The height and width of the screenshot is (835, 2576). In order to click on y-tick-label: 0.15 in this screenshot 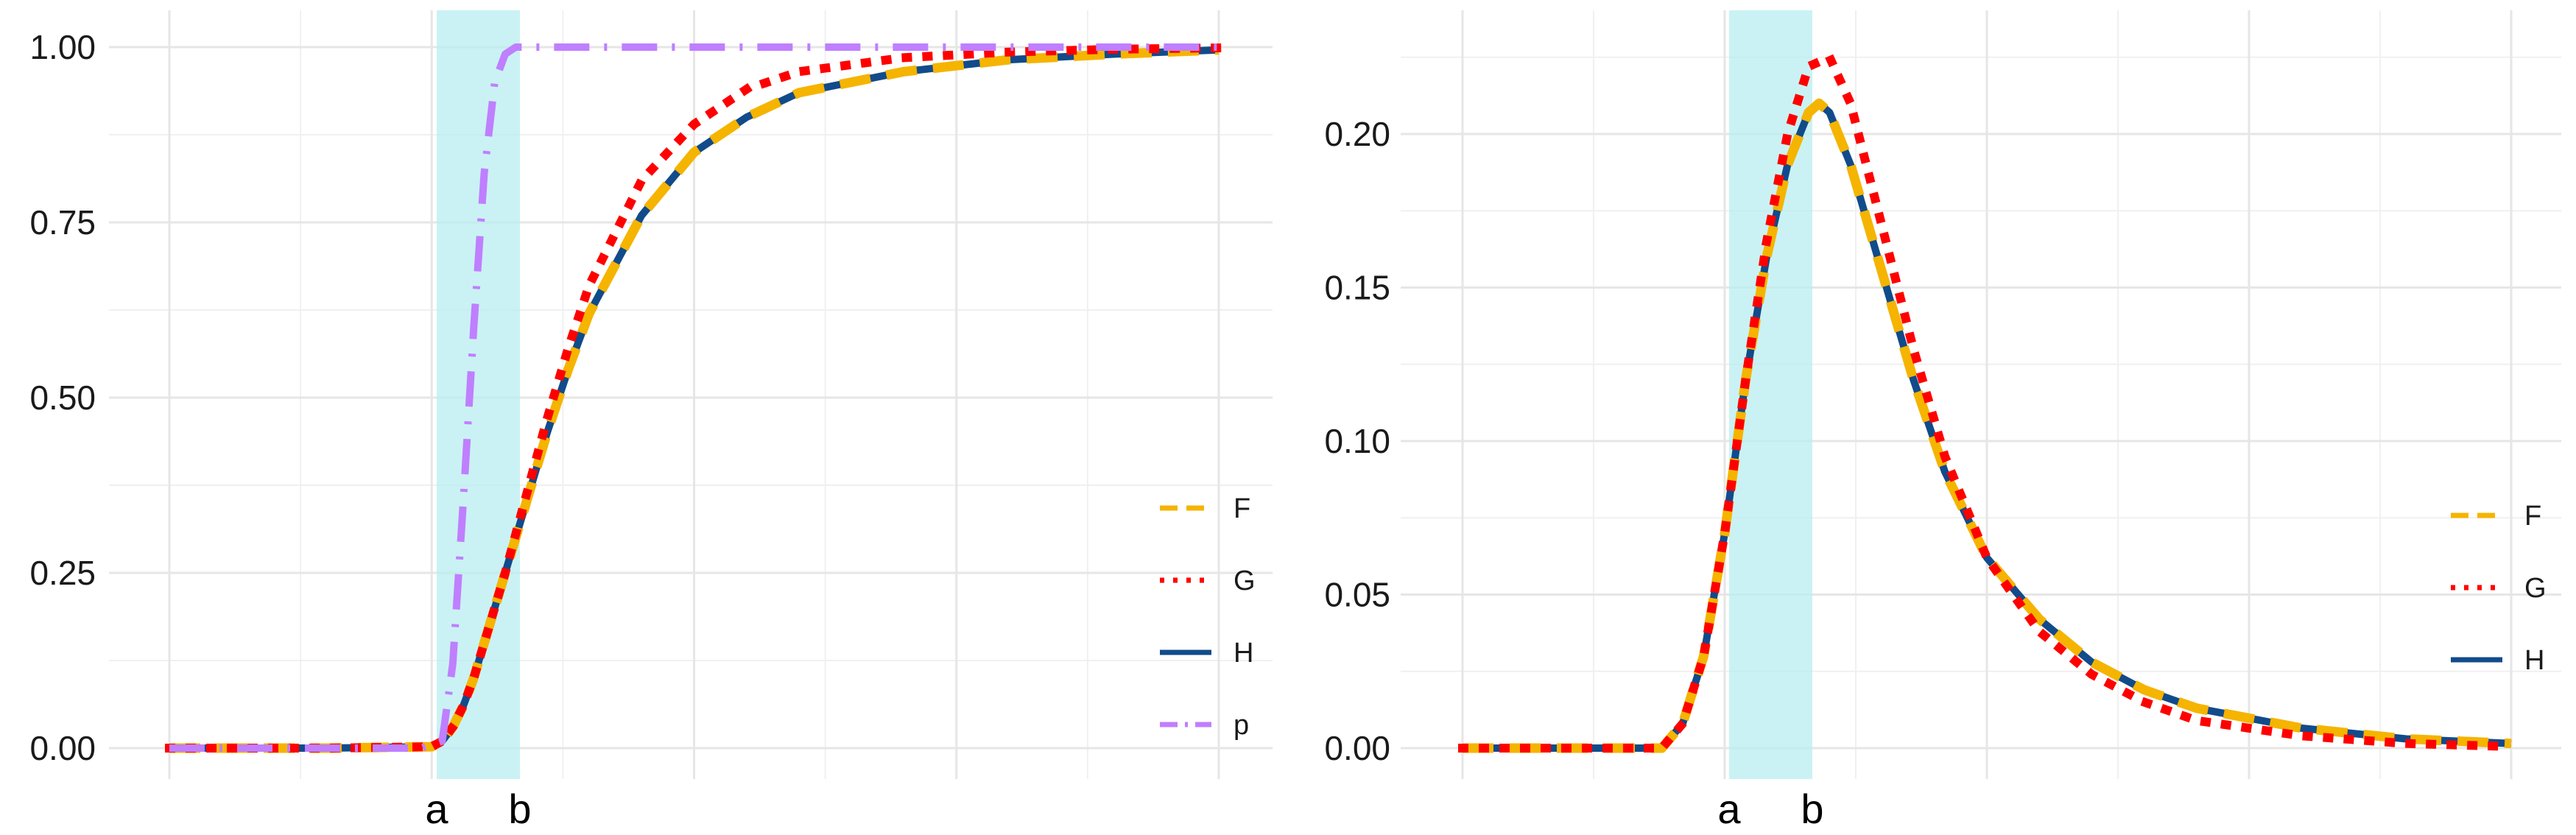, I will do `click(1357, 288)`.